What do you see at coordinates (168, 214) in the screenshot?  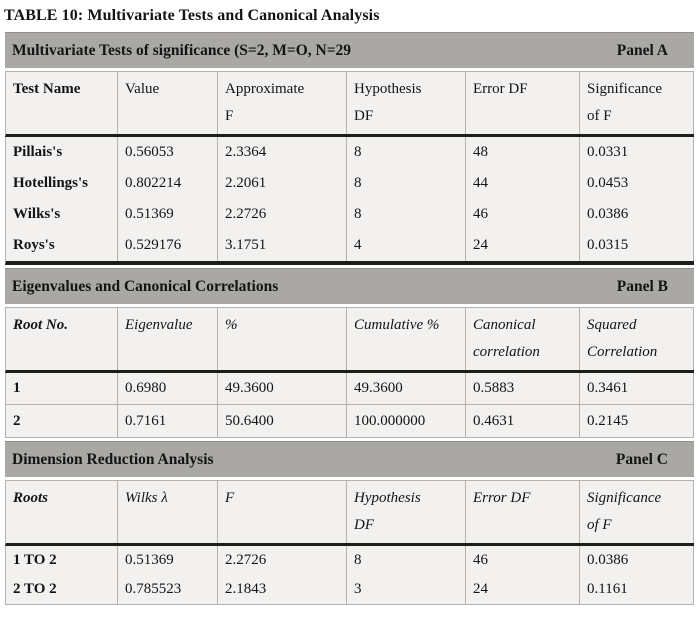 I see `table-cell: 0.51369` at bounding box center [168, 214].